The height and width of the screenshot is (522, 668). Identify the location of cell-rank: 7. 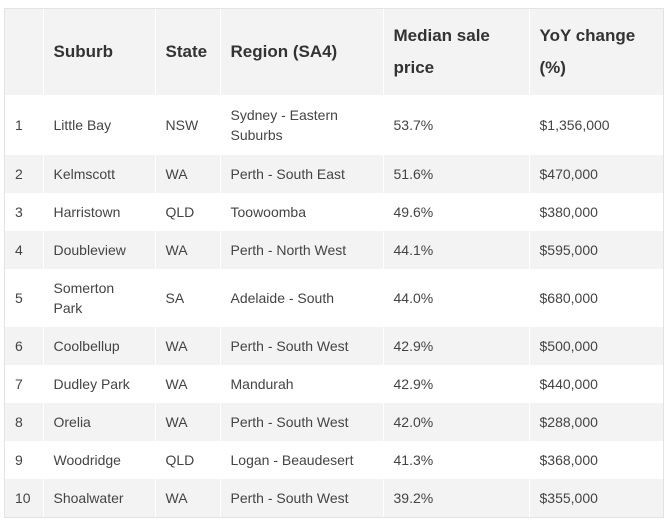
(24, 384).